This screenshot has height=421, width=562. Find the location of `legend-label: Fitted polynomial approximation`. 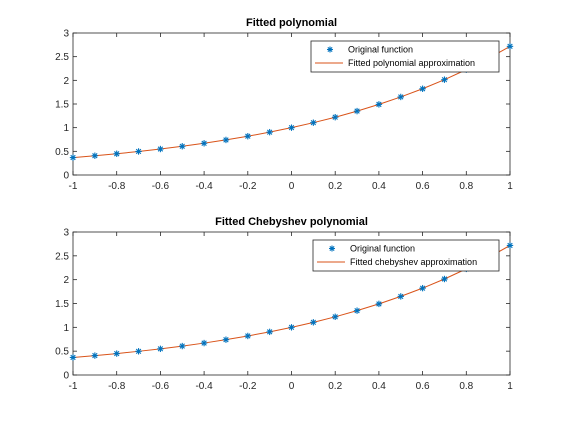

legend-label: Fitted polynomial approximation is located at coordinates (411, 63).